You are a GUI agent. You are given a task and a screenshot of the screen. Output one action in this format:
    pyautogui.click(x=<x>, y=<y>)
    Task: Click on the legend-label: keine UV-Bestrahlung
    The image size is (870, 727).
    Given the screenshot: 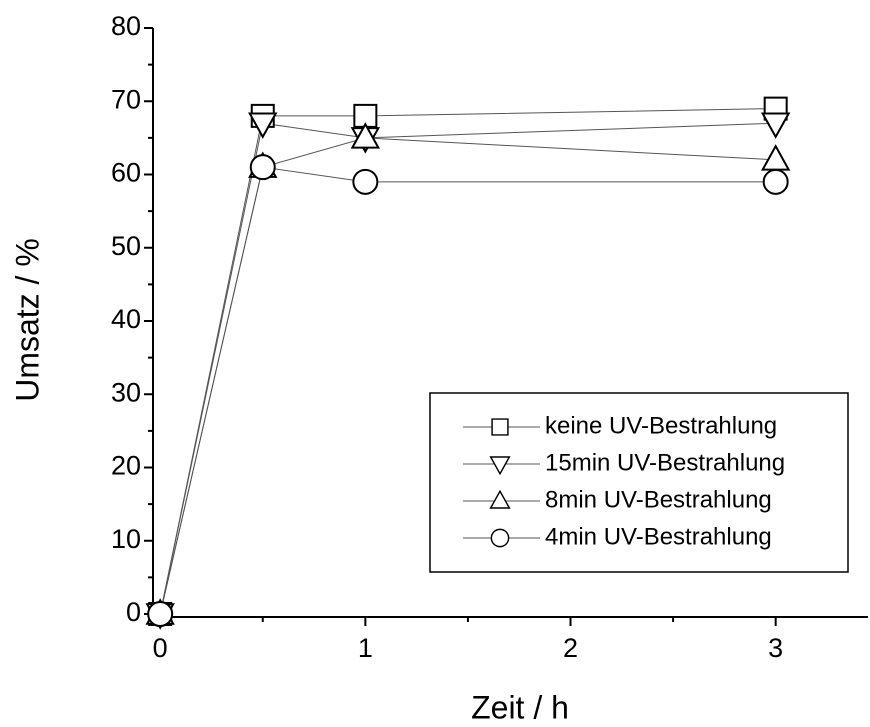 What is the action you would take?
    pyautogui.click(x=661, y=425)
    